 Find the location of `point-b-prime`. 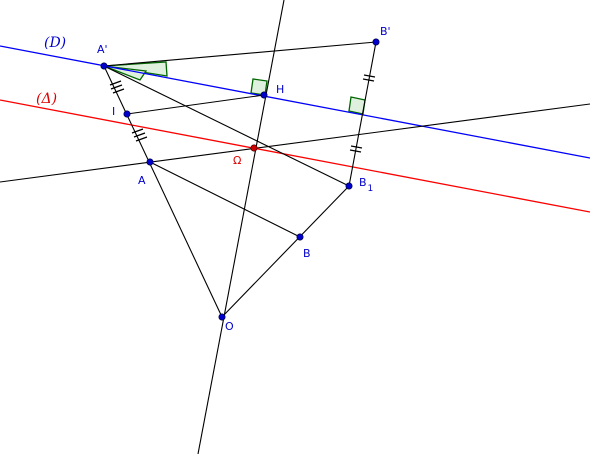

point-b-prime is located at coordinates (376, 42).